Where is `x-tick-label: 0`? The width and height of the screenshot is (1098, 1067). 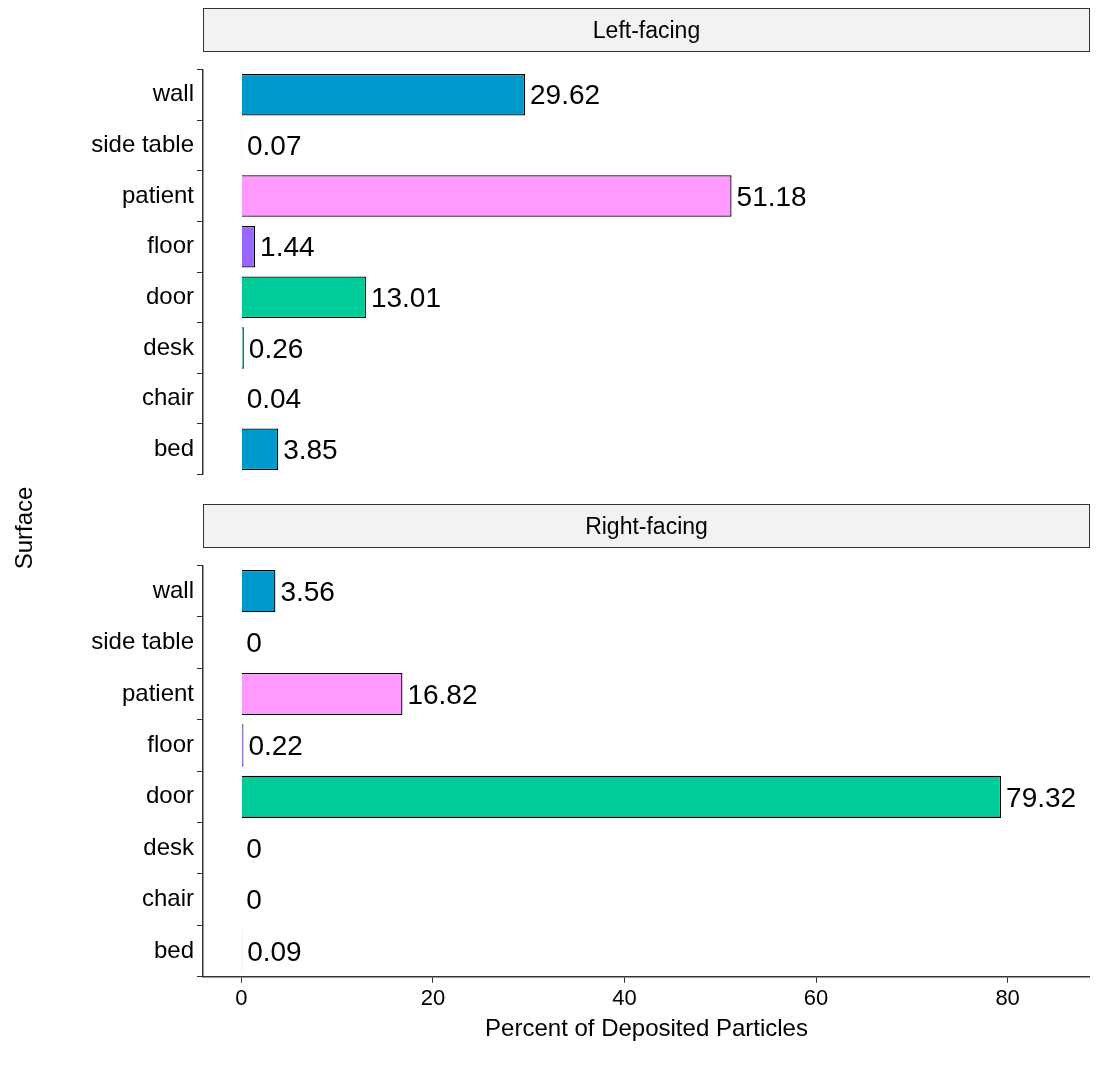
x-tick-label: 0 is located at coordinates (241, 998).